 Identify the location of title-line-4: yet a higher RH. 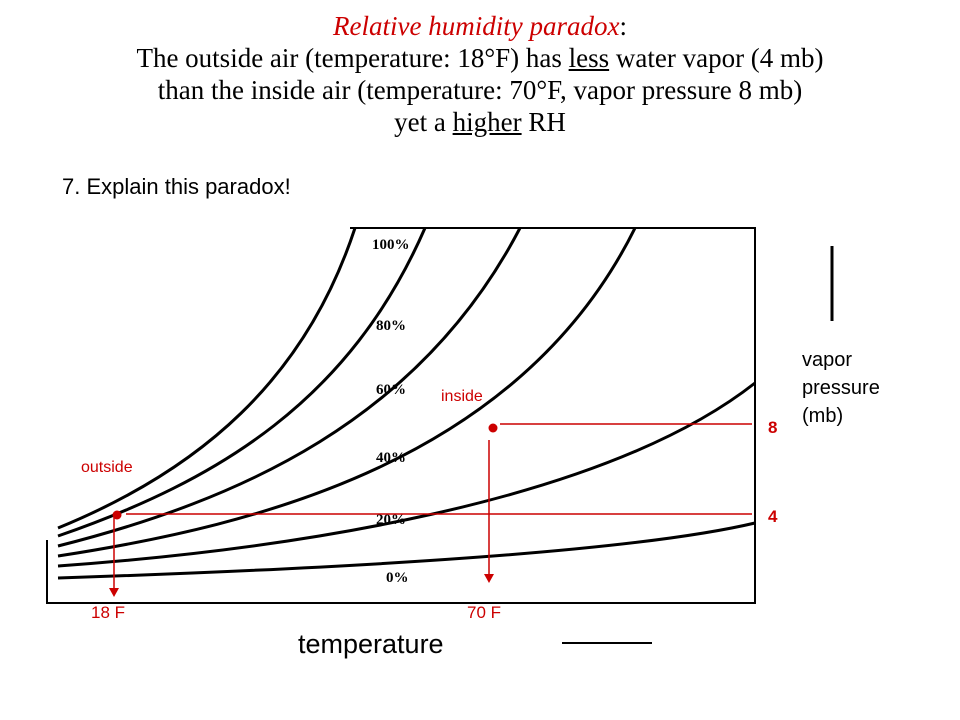
(480, 122).